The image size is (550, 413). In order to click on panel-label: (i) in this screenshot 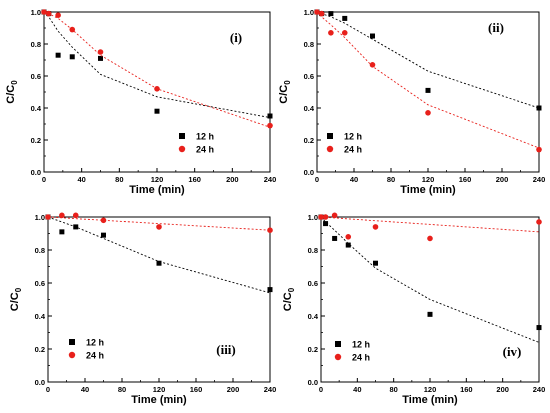, I will do `click(236, 37)`.